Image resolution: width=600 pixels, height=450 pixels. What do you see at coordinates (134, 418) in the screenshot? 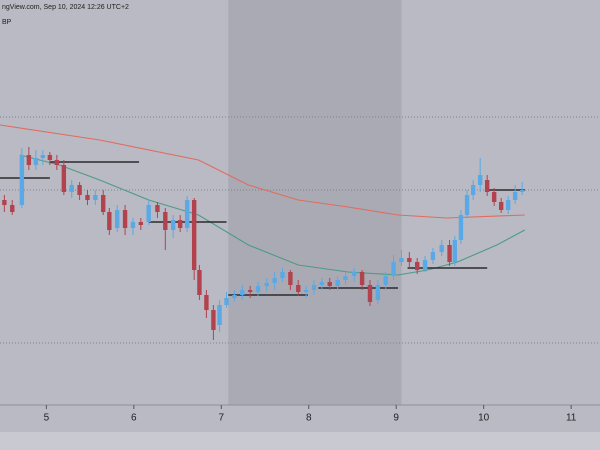
I see `x-tick-label: 6` at bounding box center [134, 418].